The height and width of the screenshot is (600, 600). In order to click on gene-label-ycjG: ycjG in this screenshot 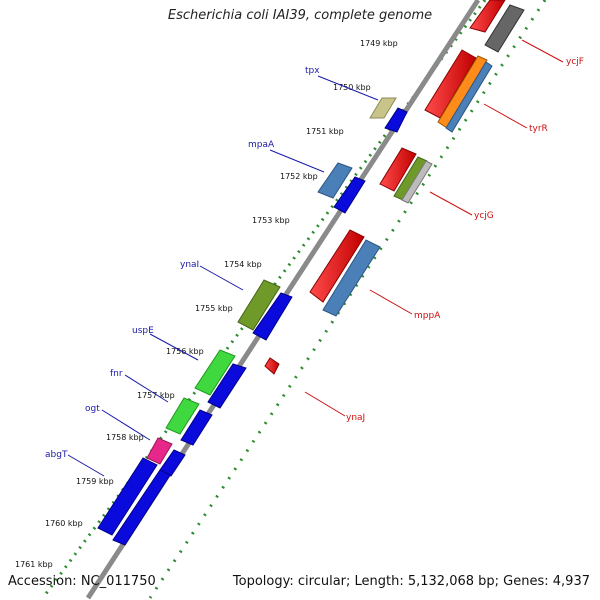, I will do `click(484, 216)`.